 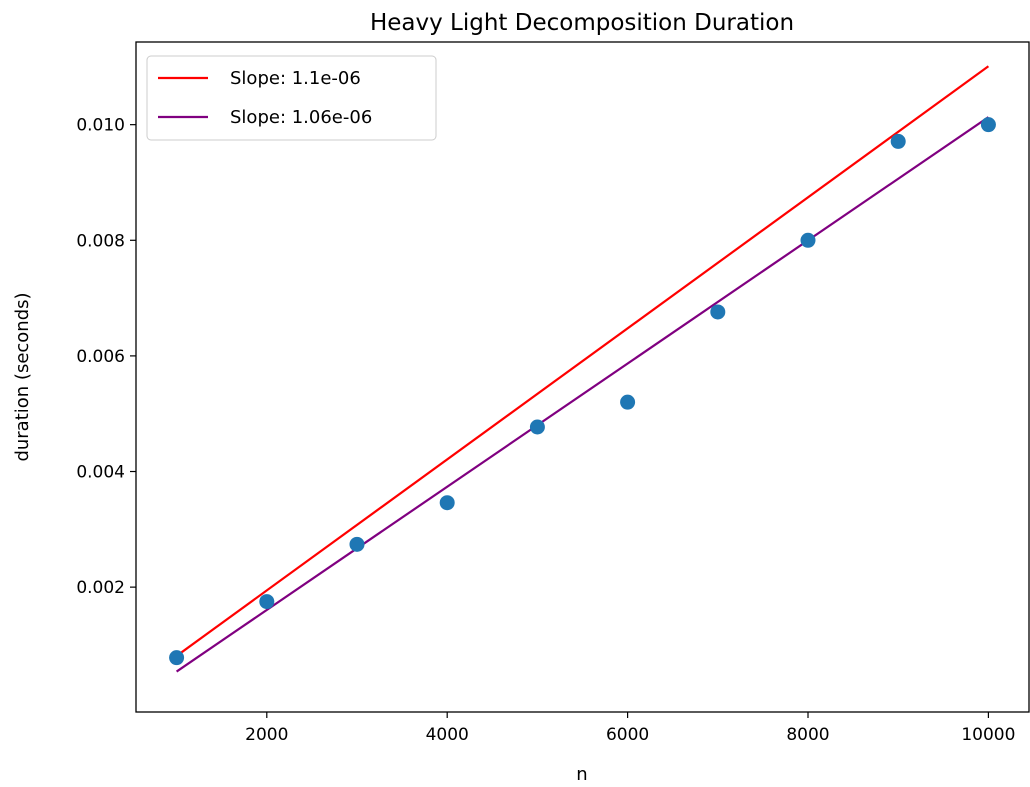 I want to click on y-tick-label: 0.010, so click(x=100, y=126).